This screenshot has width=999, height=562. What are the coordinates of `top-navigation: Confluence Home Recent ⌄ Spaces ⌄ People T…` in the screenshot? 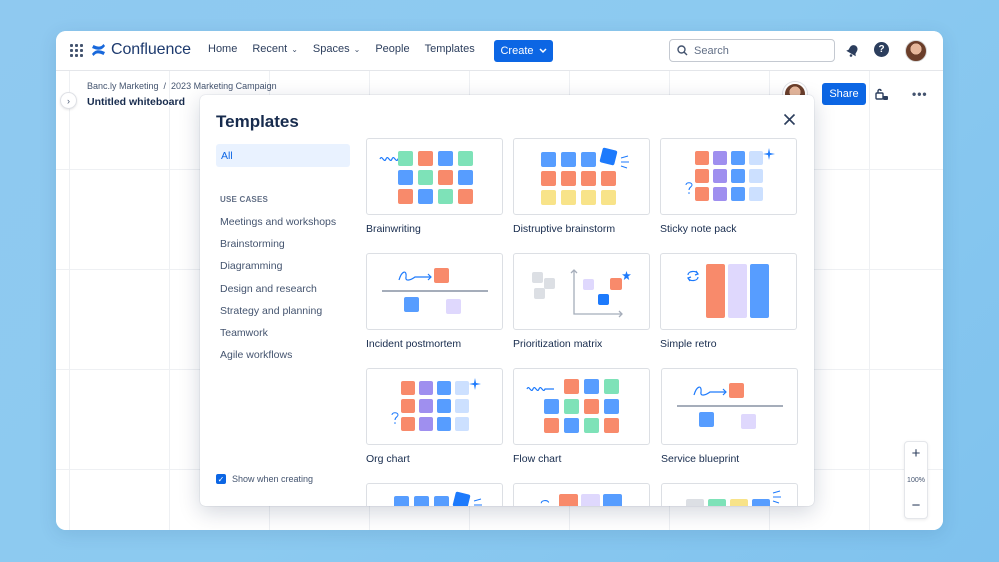 It's located at (499, 51).